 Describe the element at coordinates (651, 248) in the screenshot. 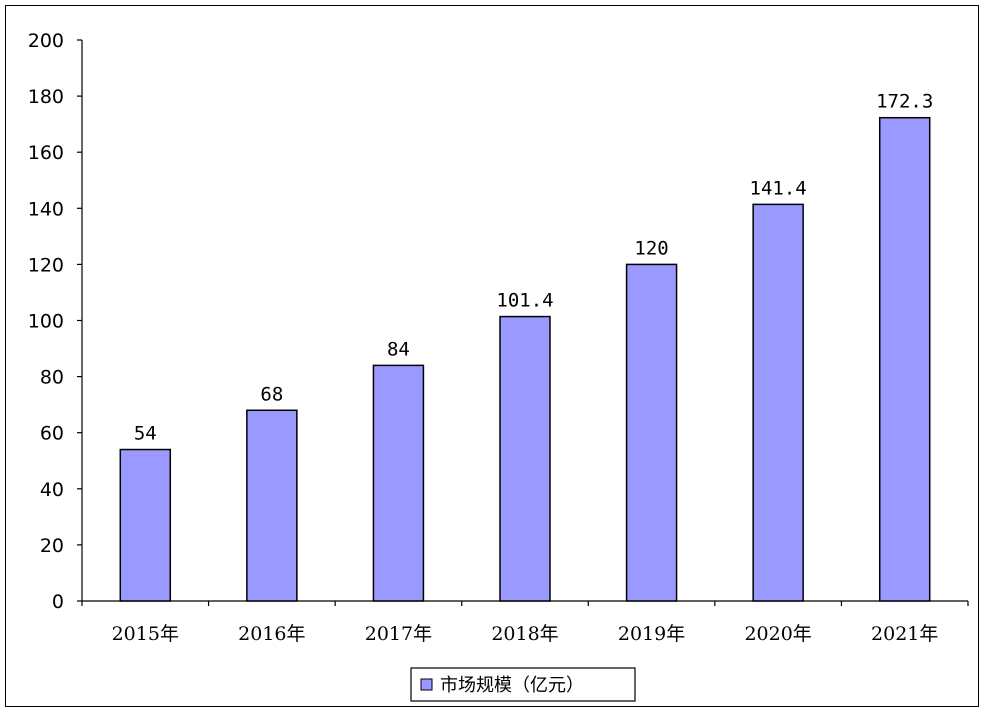

I see `data-label: 120` at that location.